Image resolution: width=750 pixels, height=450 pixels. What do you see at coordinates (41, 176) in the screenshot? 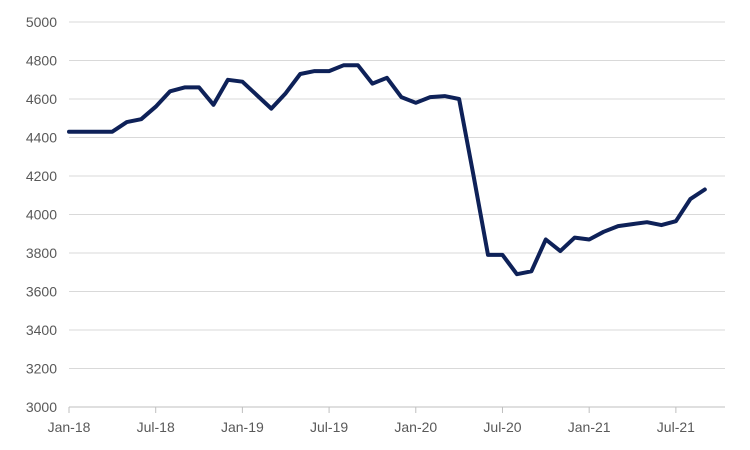
I see `y-tick-label: 4200` at bounding box center [41, 176].